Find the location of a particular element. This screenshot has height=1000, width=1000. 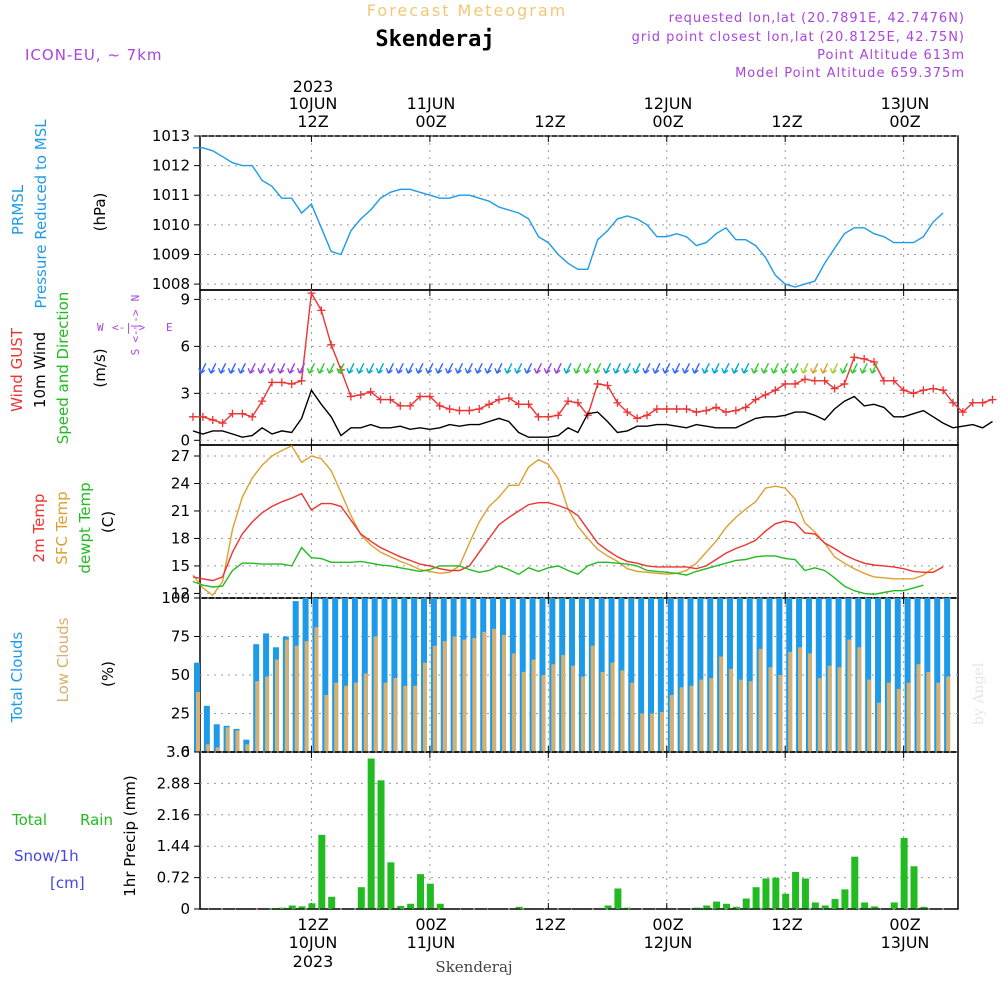

pressure-ytick-label: 1009 is located at coordinates (171, 254).